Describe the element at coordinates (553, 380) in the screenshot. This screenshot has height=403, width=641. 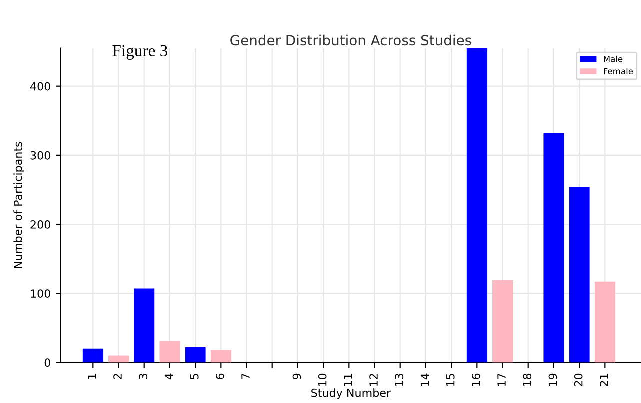
I see `x-tick-label: 19` at that location.